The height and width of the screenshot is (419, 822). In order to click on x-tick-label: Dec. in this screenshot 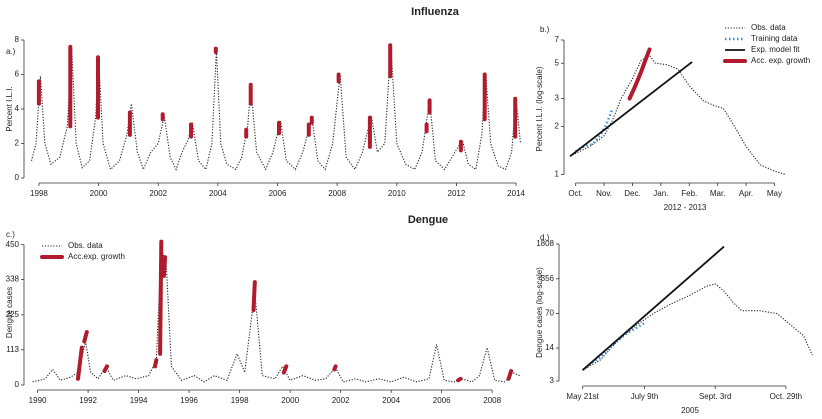, I will do `click(632, 193)`.